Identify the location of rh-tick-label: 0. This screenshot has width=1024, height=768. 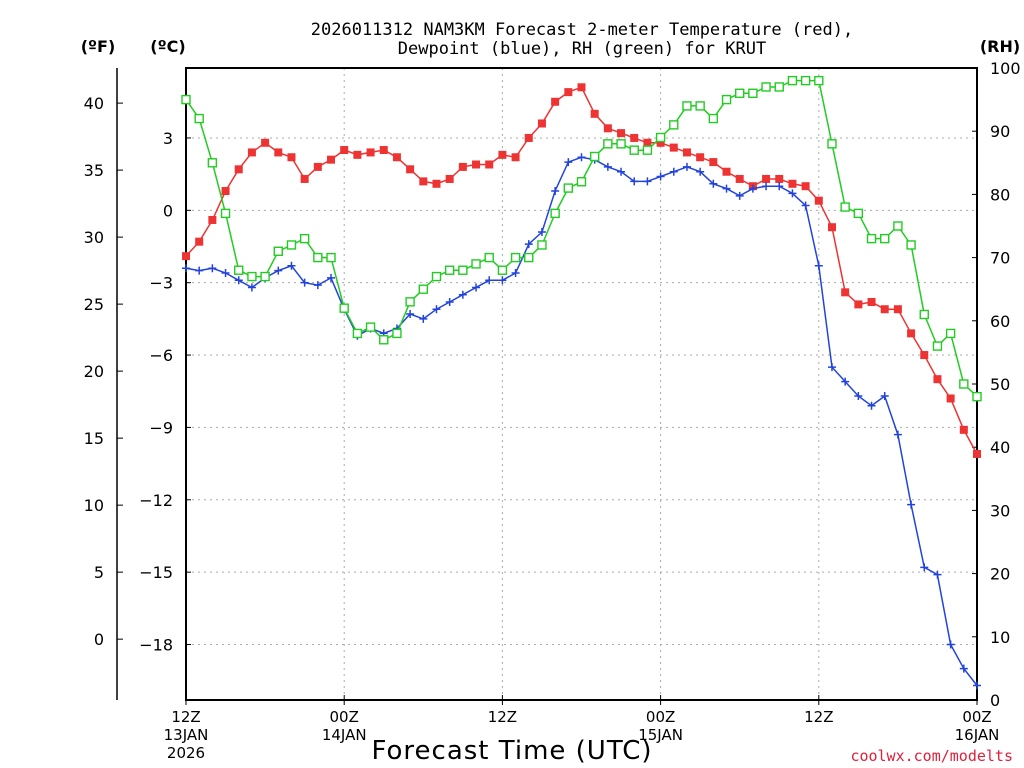
(995, 700).